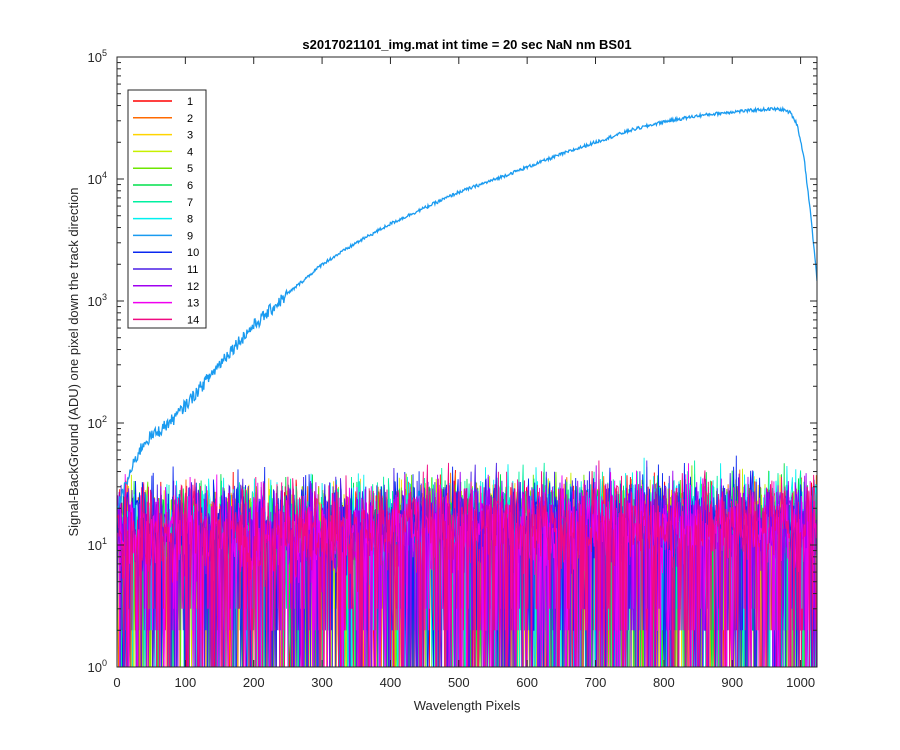 Image resolution: width=900 pixels, height=750 pixels. Describe the element at coordinates (192, 270) in the screenshot. I see `legend-label: 11` at that location.